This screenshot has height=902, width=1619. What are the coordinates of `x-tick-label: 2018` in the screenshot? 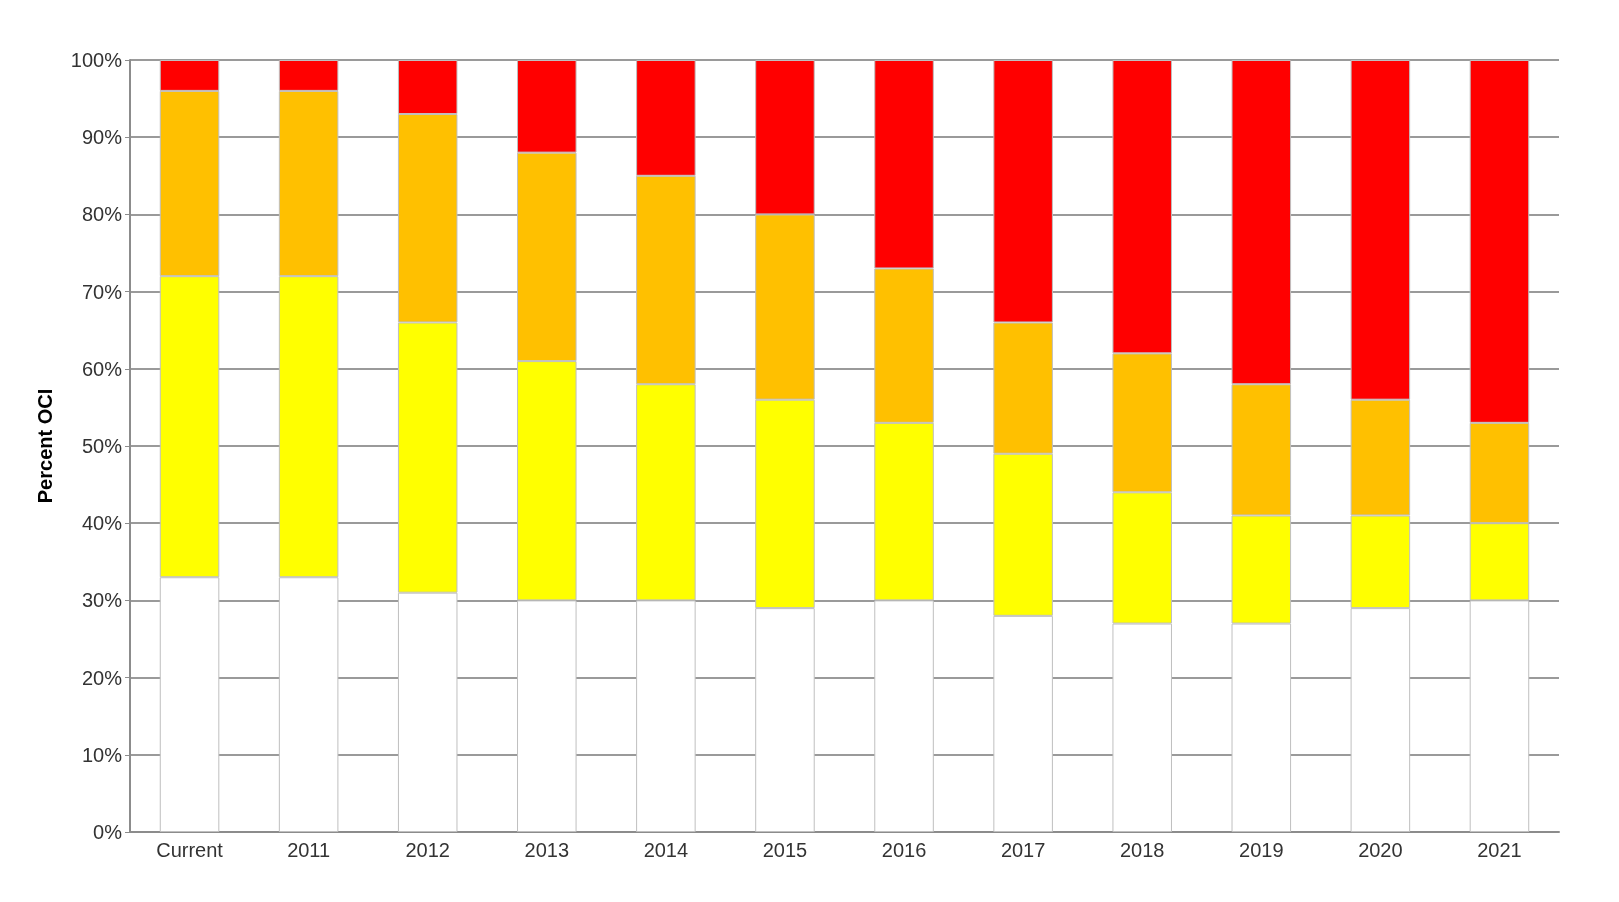 It's located at (1142, 850).